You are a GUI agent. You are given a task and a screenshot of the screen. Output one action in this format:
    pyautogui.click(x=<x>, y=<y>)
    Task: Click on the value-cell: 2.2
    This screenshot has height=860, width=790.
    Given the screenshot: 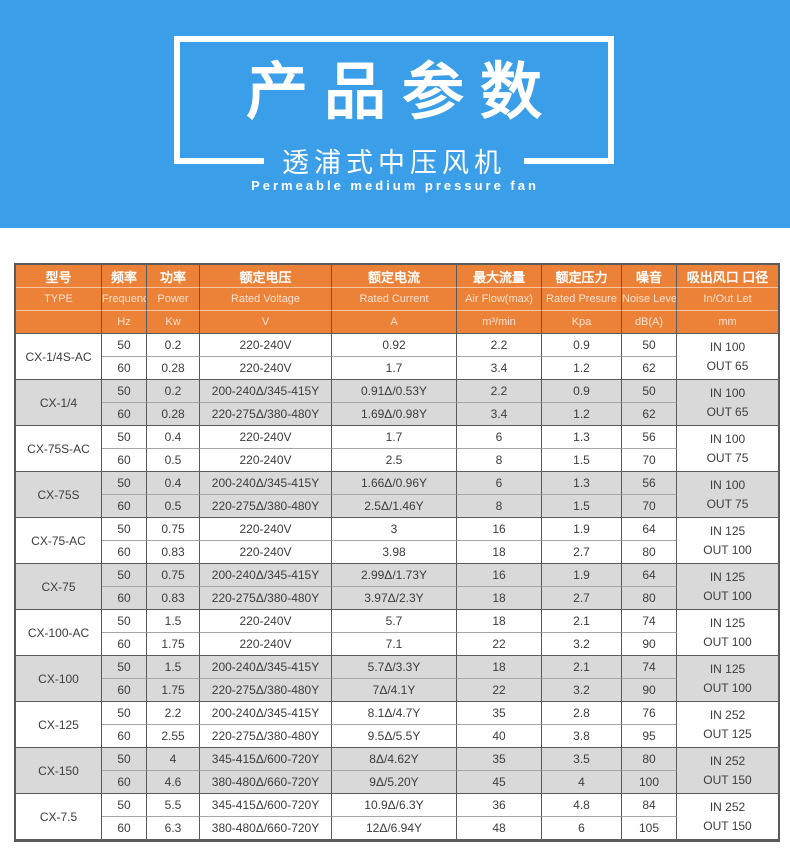 What is the action you would take?
    pyautogui.click(x=173, y=713)
    